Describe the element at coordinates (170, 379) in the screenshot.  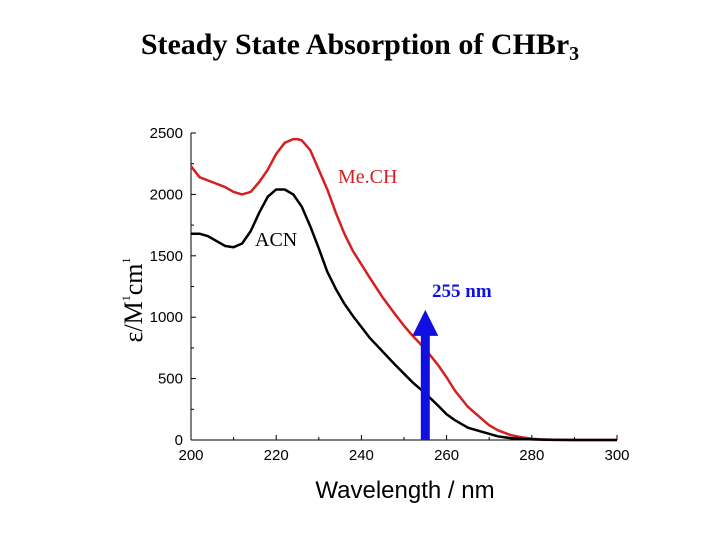
I see `y-tick-label: 500` at that location.